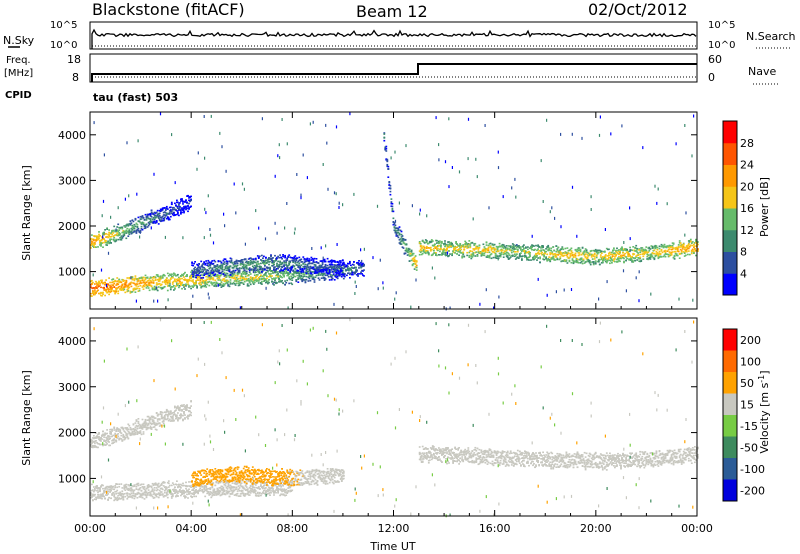  Describe the element at coordinates (638, 9) in the screenshot. I see `date-title: 02/Oct/2012` at that location.